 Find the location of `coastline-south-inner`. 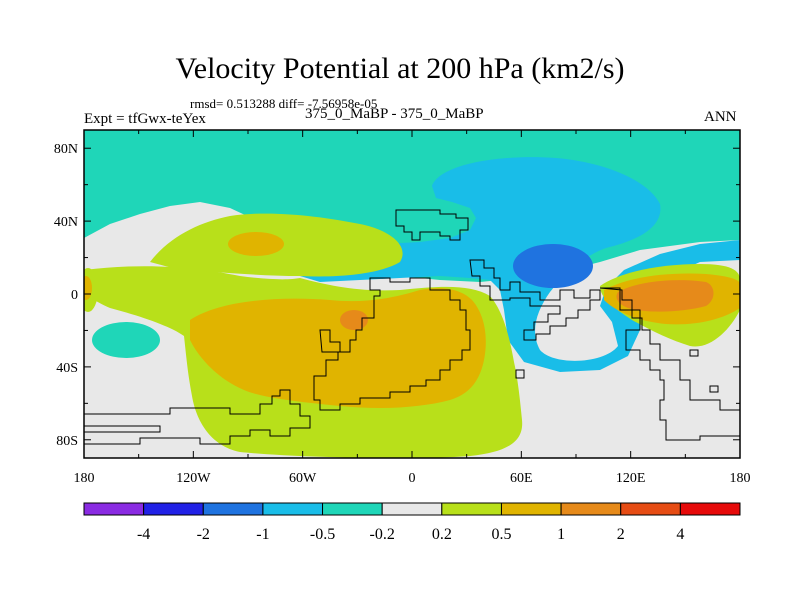

coastline-south-inner is located at coordinates (122, 429).